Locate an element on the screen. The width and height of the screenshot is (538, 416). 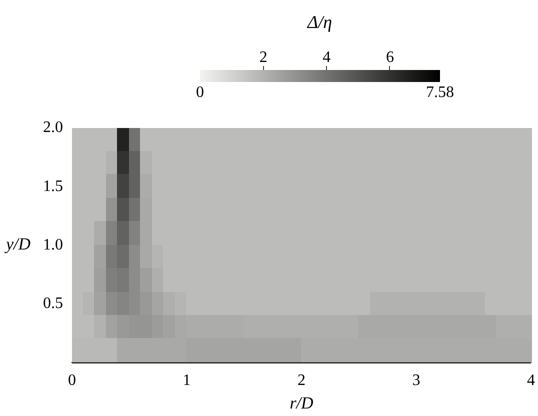
x-tick-label: 1 is located at coordinates (186, 381).